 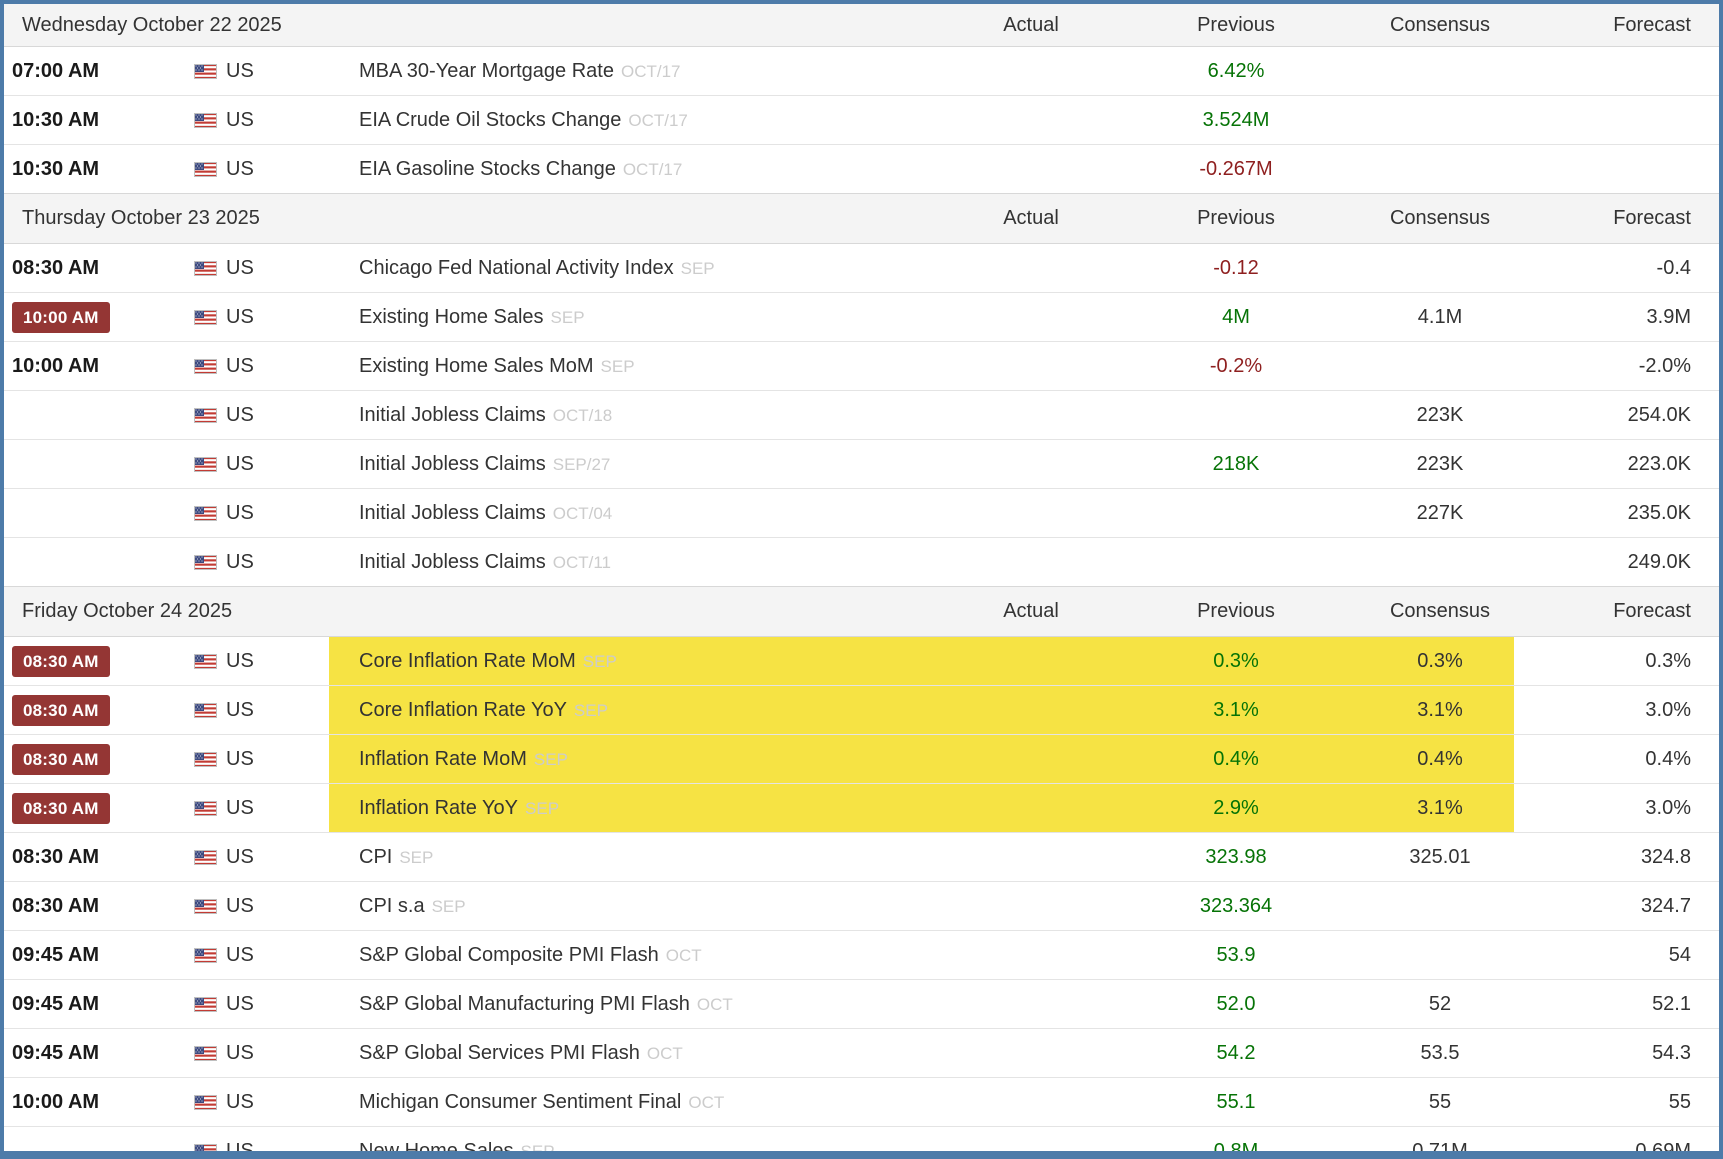 I want to click on event-cell: EIA Gasoline Stocks Change OCT/17, so click(x=642, y=169).